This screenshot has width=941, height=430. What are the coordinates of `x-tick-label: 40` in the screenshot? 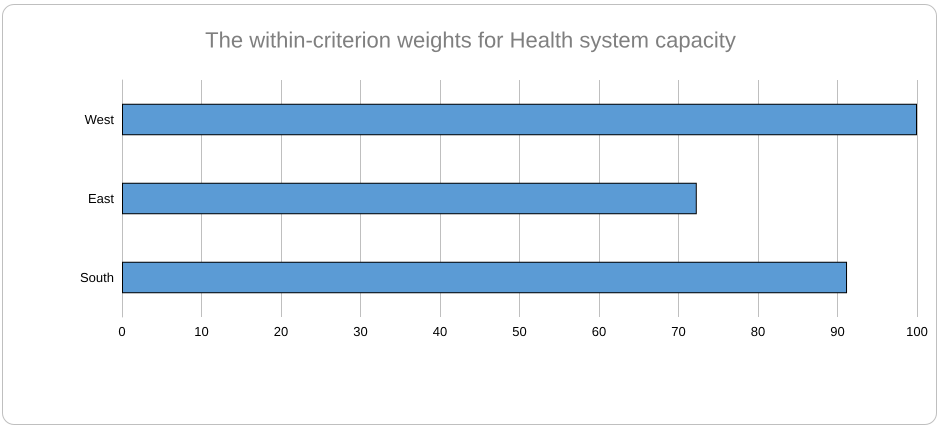 It's located at (440, 331).